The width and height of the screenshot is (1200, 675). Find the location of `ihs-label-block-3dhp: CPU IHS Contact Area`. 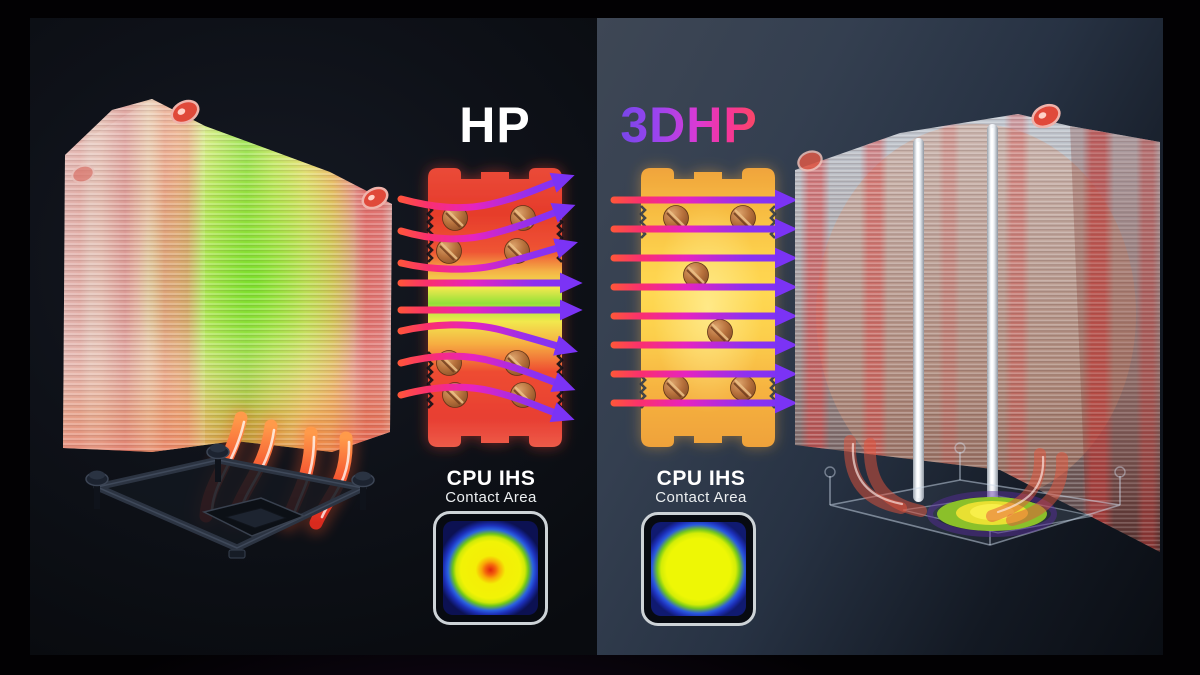

ihs-label-block-3dhp: CPU IHS Contact Area is located at coordinates (701, 486).